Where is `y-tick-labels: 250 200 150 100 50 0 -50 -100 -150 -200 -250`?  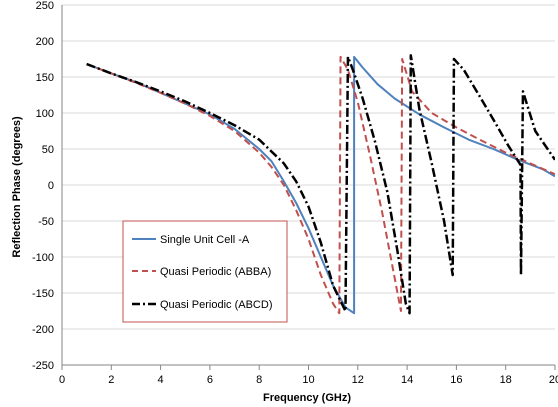
y-tick-labels: 250 200 150 100 50 0 -50 -100 -150 -200 -250 is located at coordinates (43, 186).